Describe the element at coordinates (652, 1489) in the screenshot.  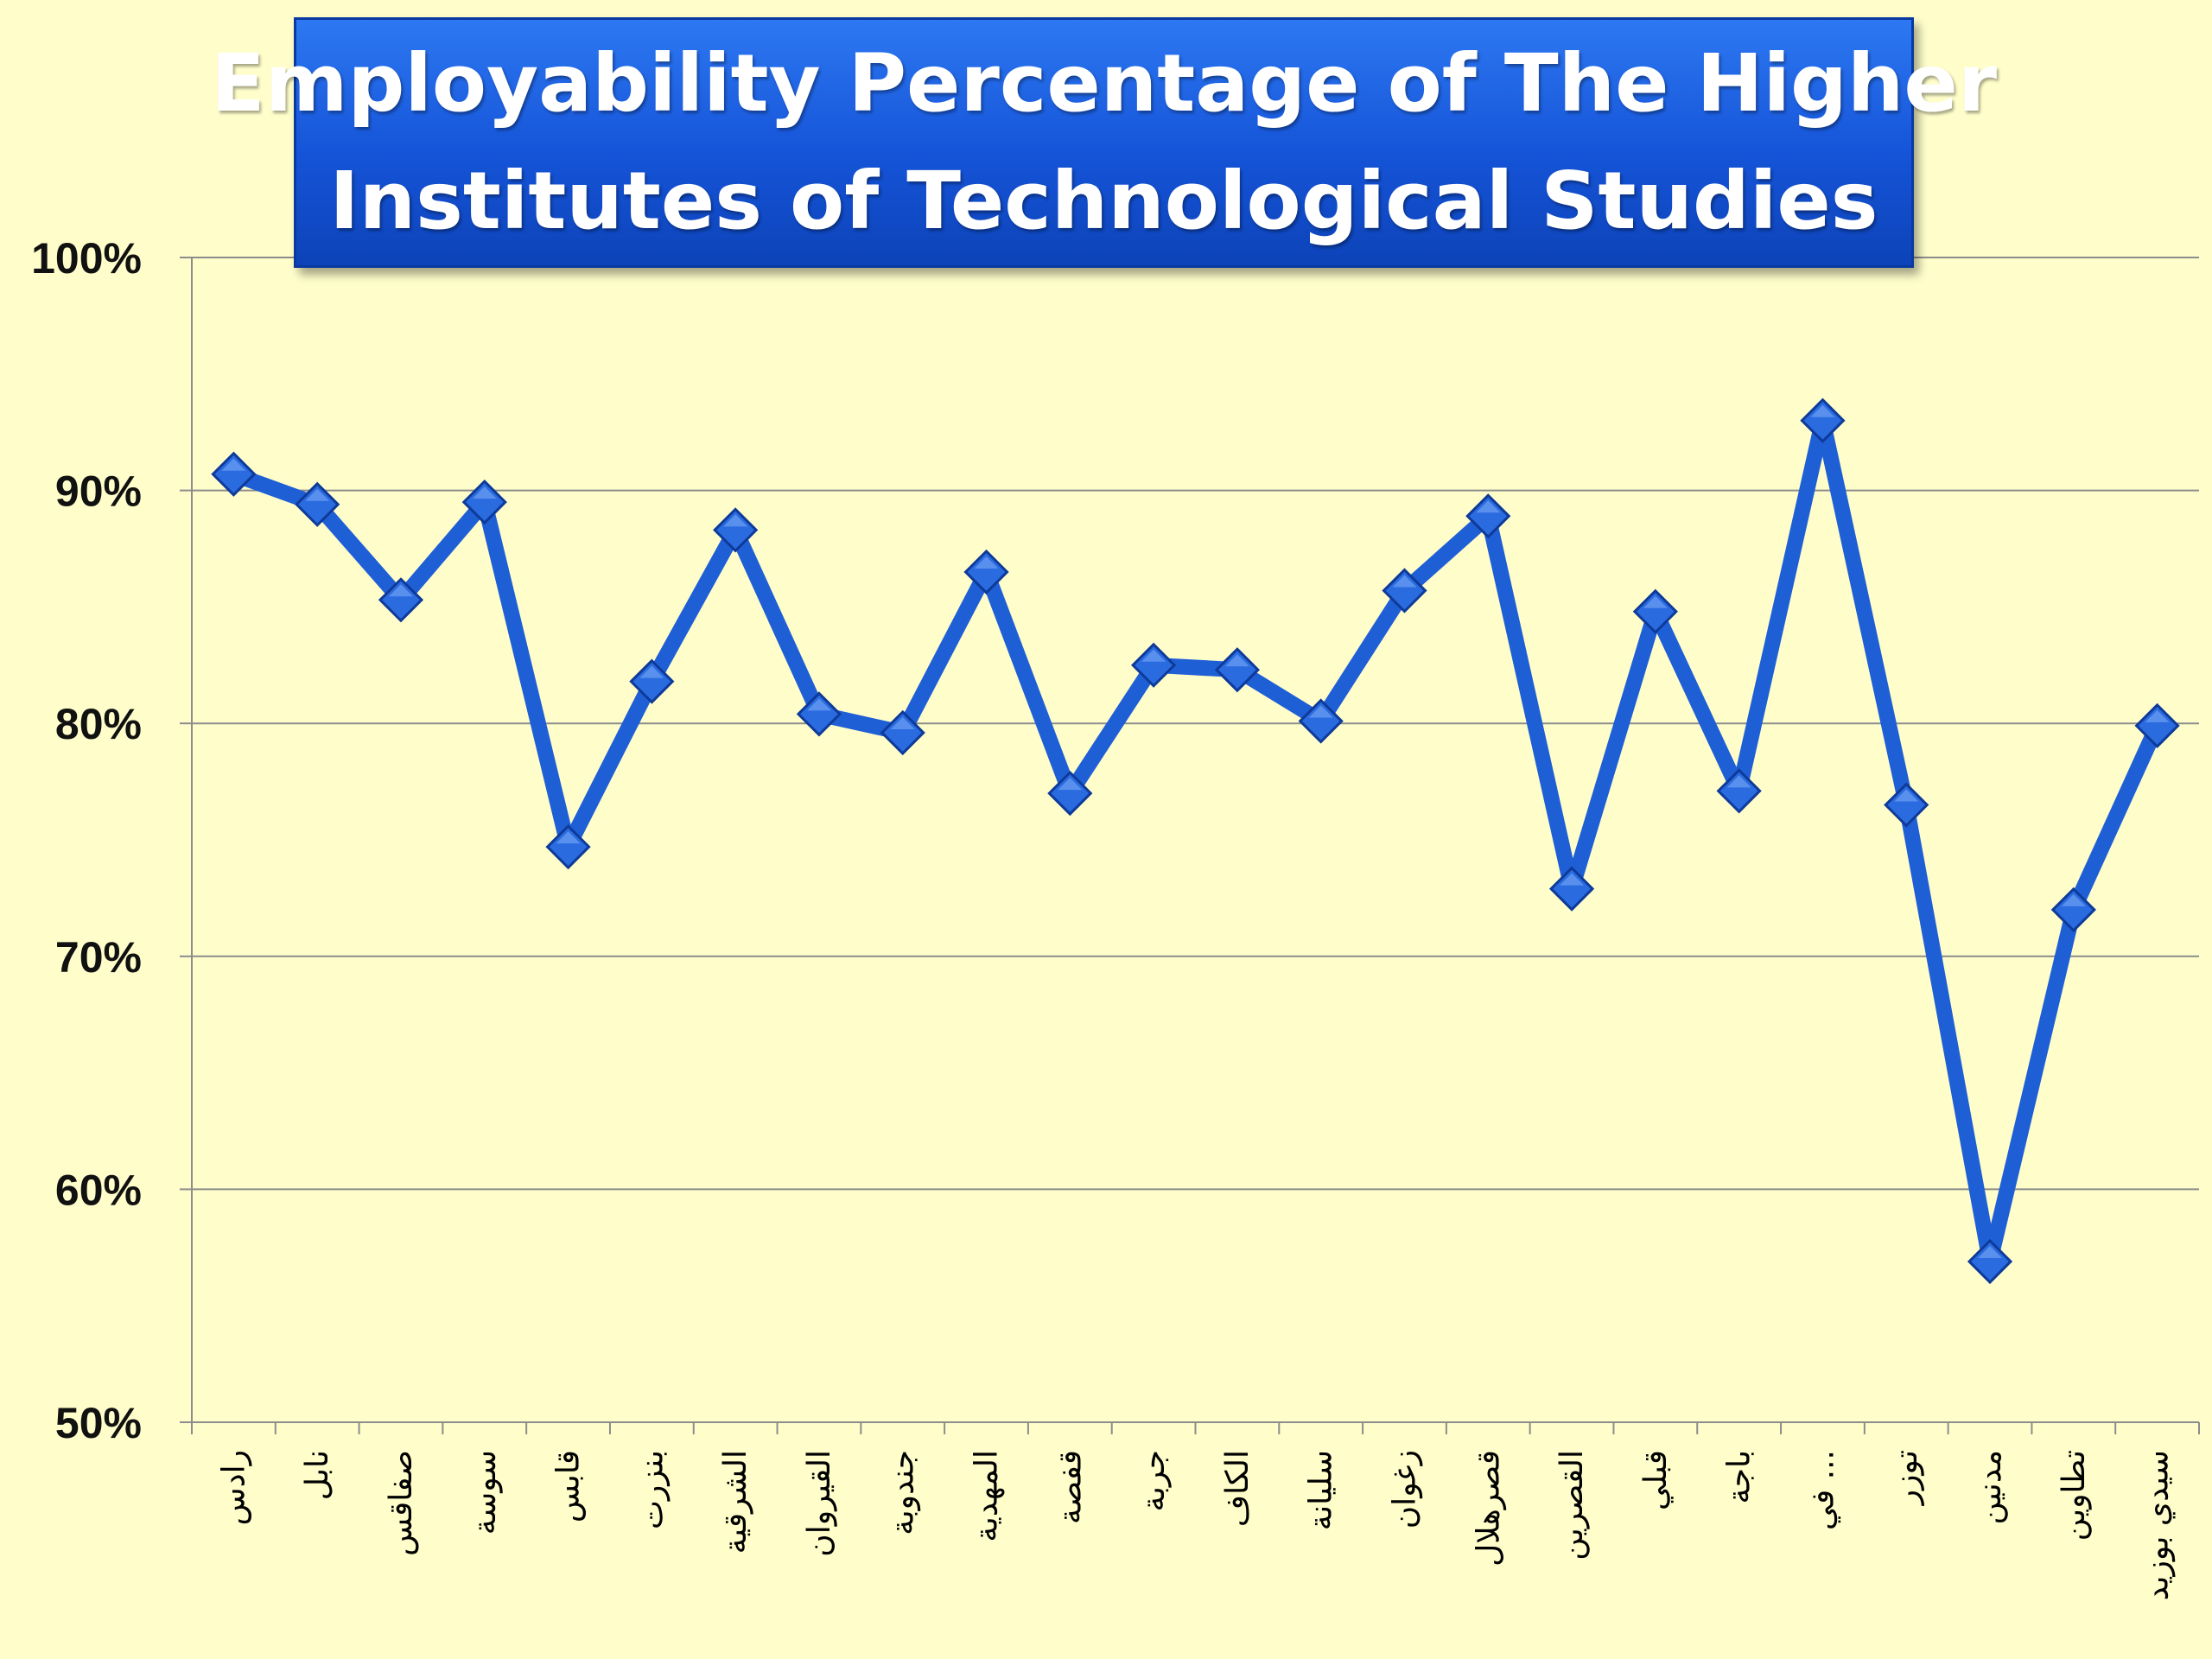
I see `x-tick-label: بنزرت` at that location.